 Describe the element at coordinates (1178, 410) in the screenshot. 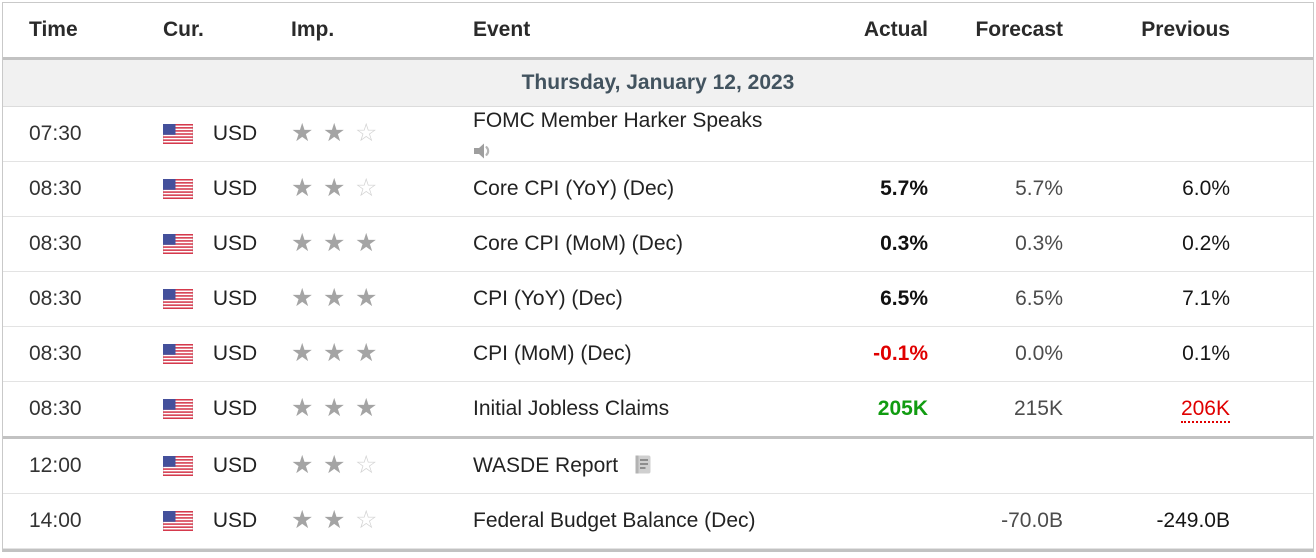

I see `previous-cell: 206K` at that location.